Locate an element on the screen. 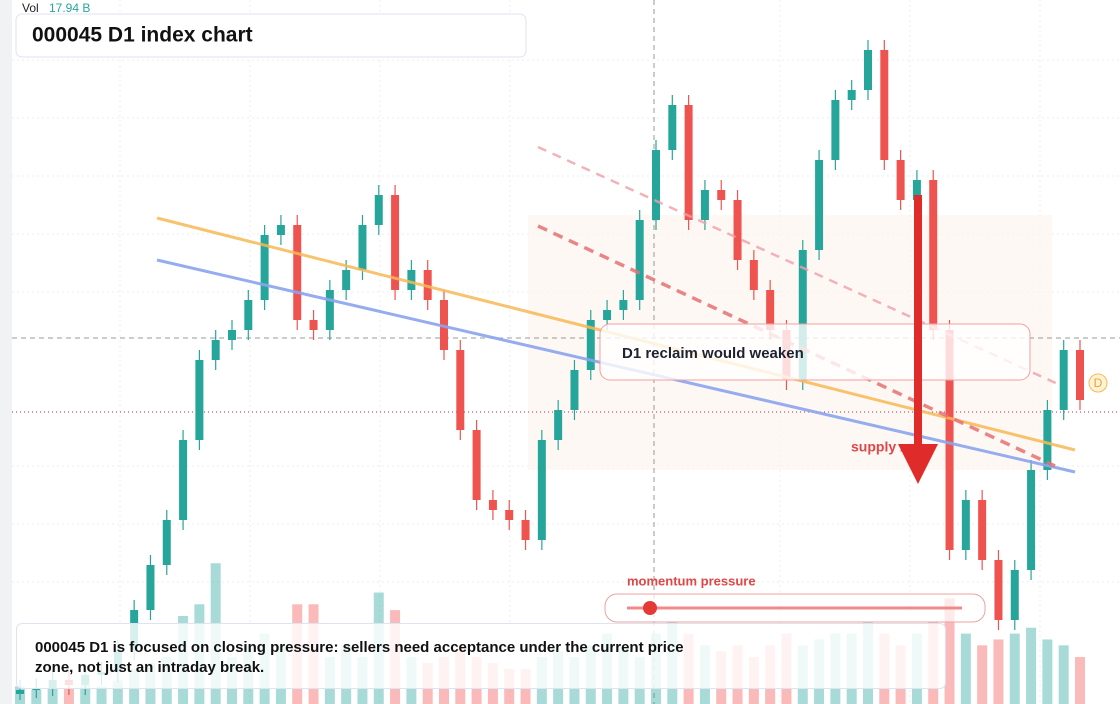  slider-knob is located at coordinates (650, 608).